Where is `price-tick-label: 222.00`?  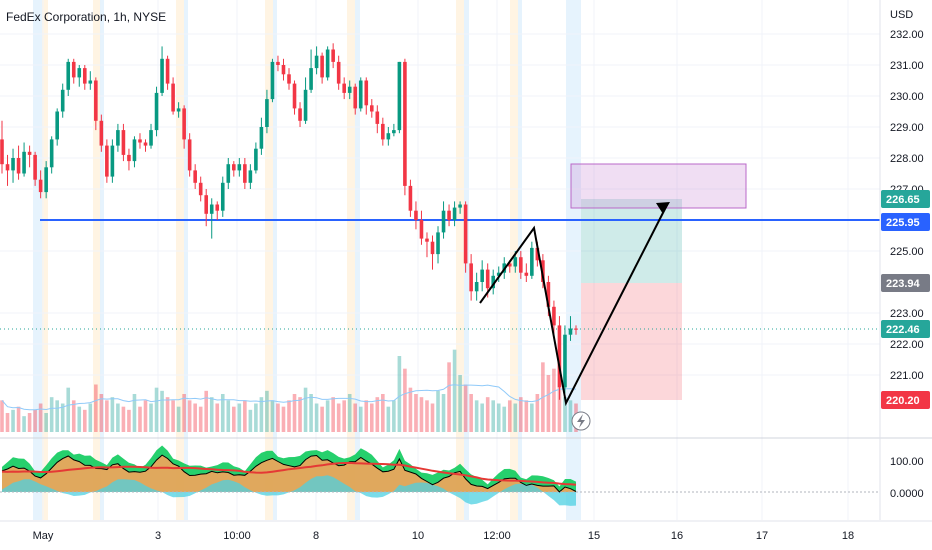 price-tick-label: 222.00 is located at coordinates (907, 345).